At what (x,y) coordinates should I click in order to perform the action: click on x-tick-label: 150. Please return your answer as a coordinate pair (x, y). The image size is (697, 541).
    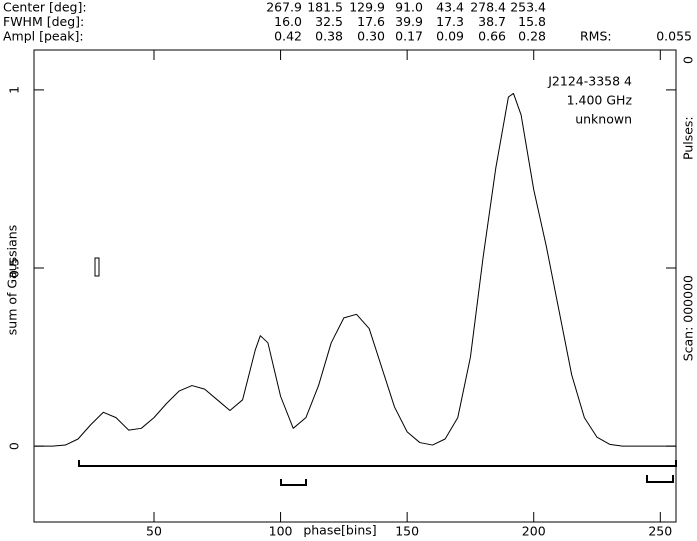
    Looking at the image, I should click on (407, 531).